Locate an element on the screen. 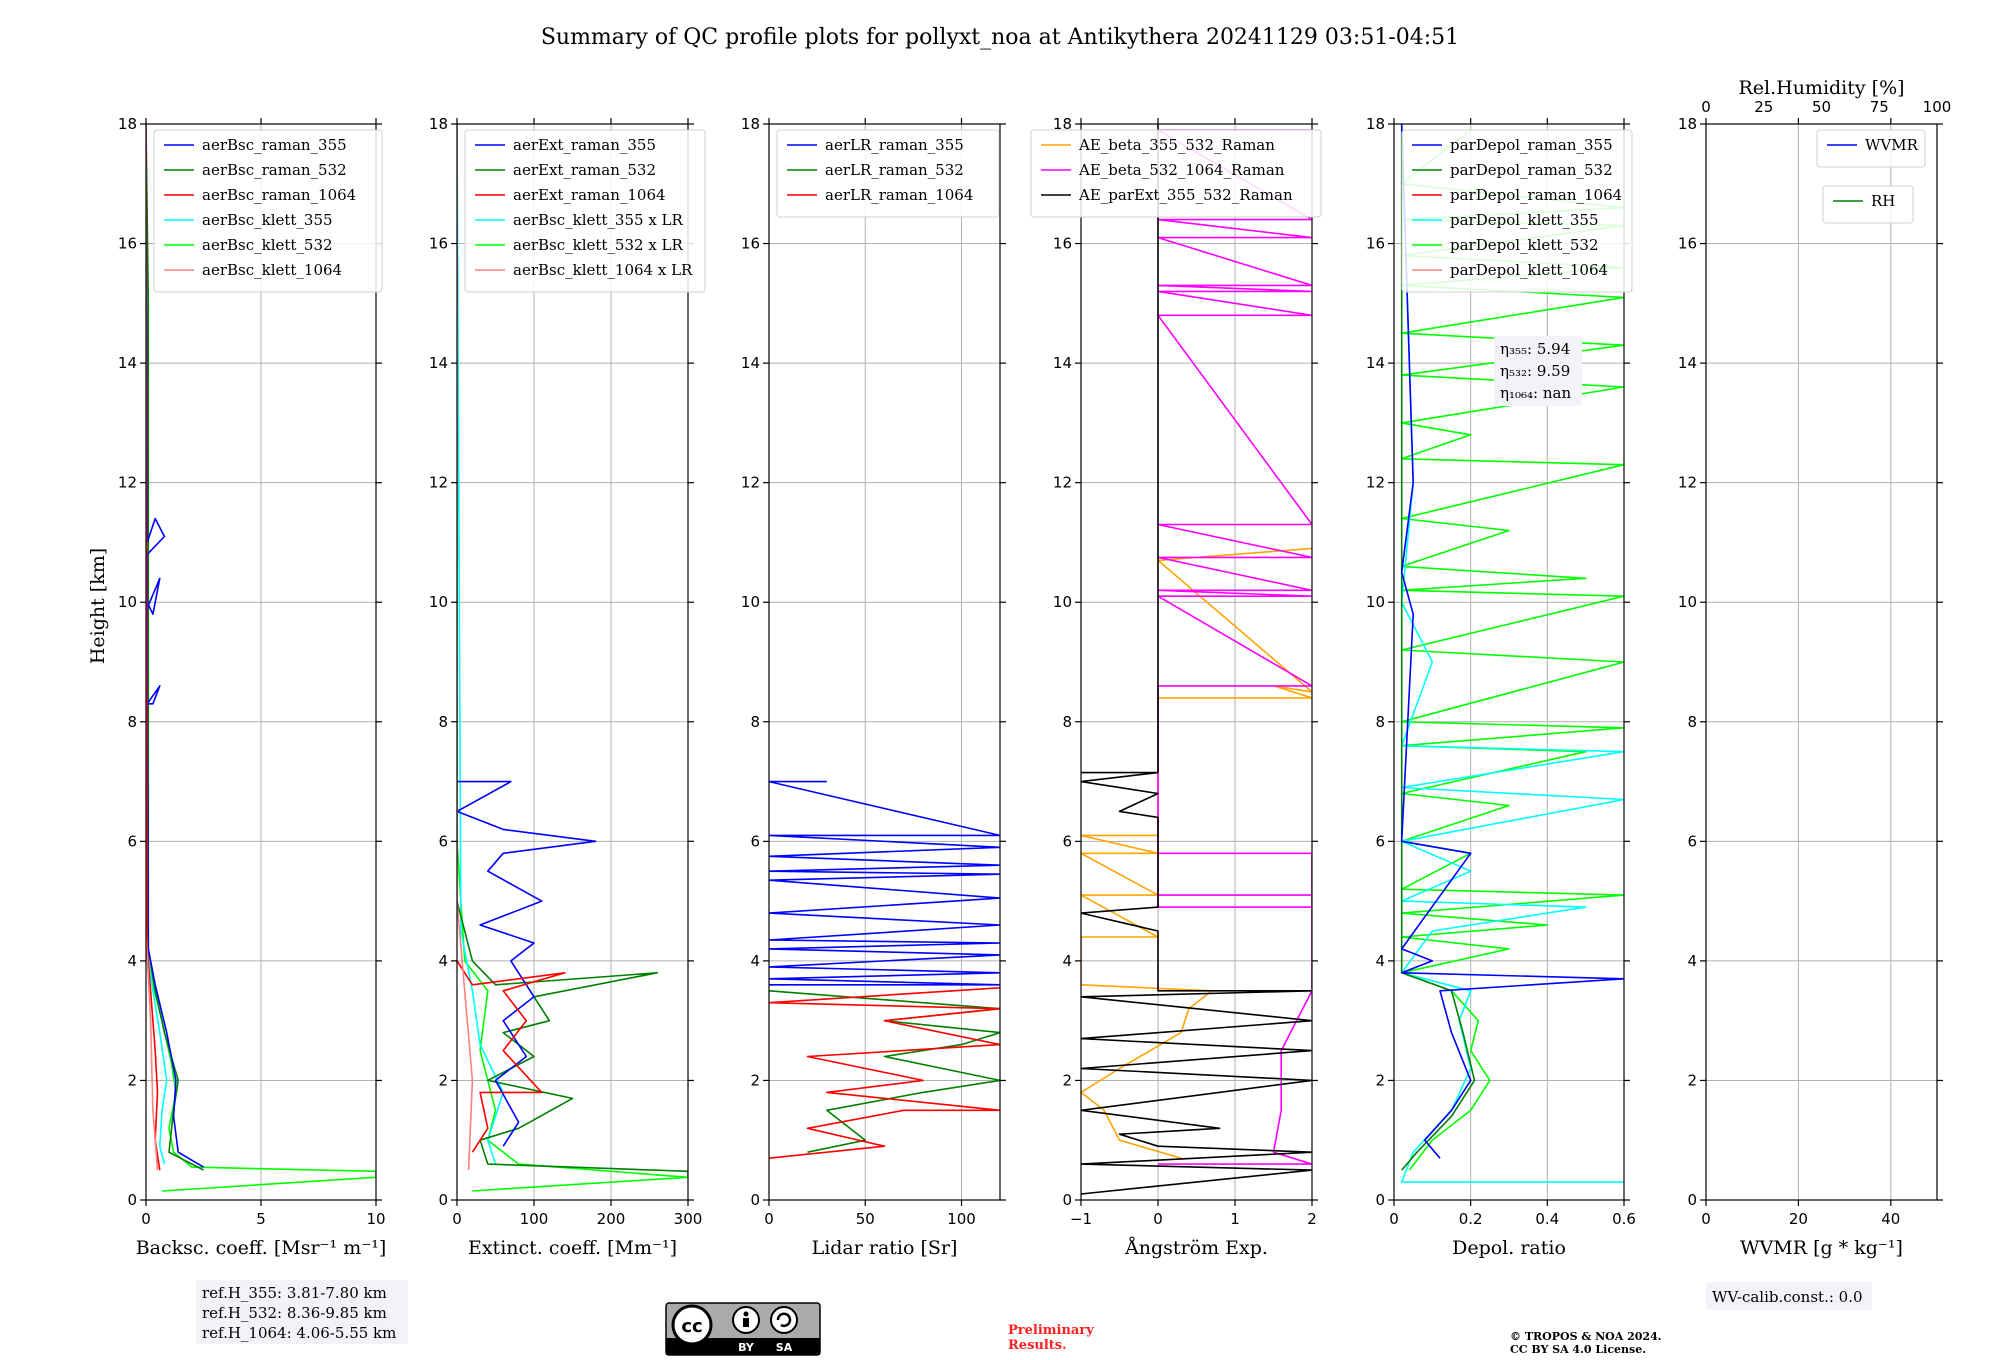 Image resolution: width=2000 pixels, height=1360 pixels. cc-icon is located at coordinates (692, 1325).